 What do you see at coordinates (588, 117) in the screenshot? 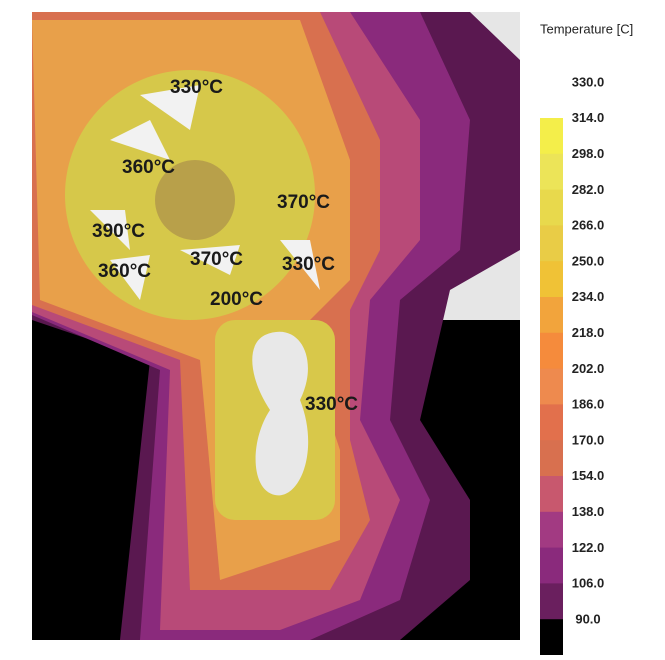
I see `legend-label: 314.0` at bounding box center [588, 117].